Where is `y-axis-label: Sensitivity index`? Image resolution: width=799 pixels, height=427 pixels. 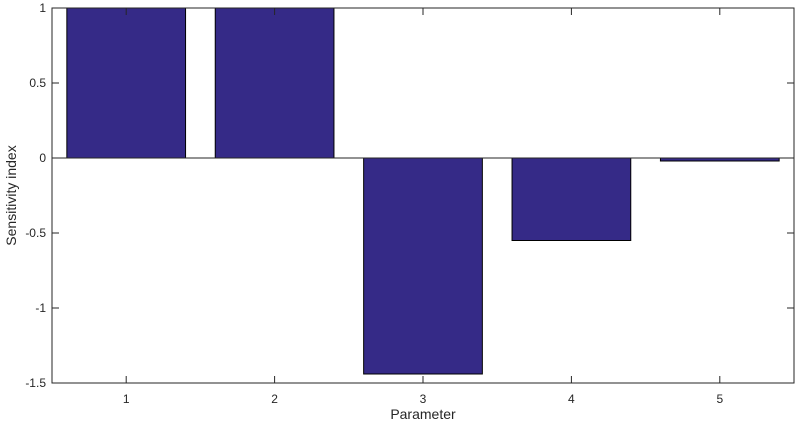 y-axis-label: Sensitivity index is located at coordinates (11, 195).